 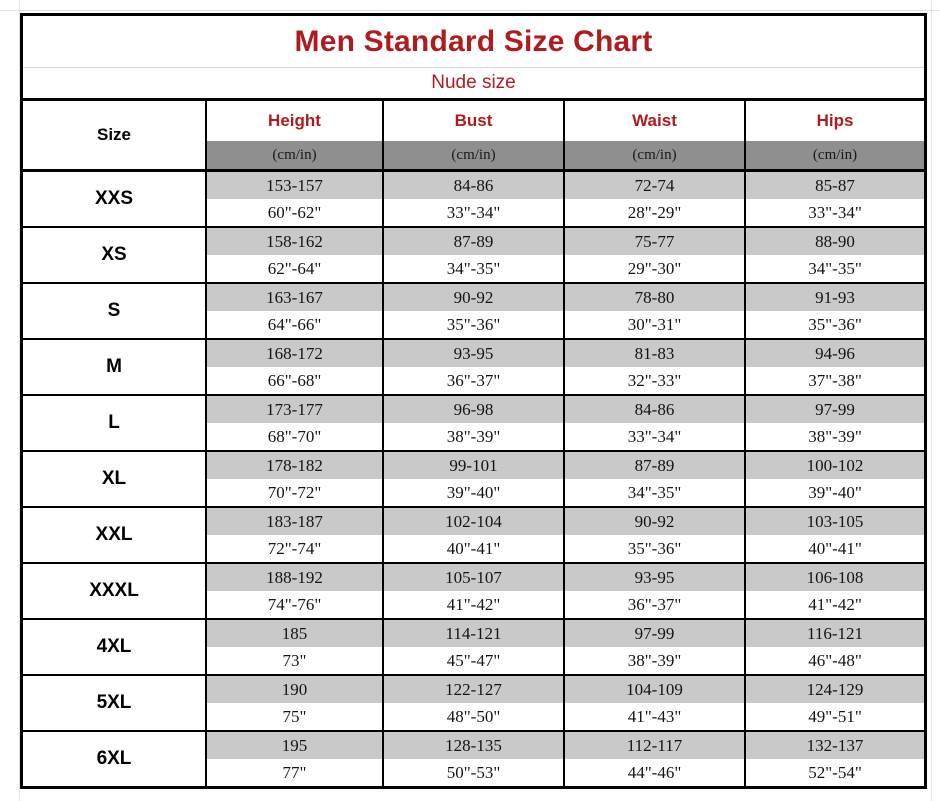 What do you see at coordinates (473, 185) in the screenshot?
I see `bust-cm-value: 84-86` at bounding box center [473, 185].